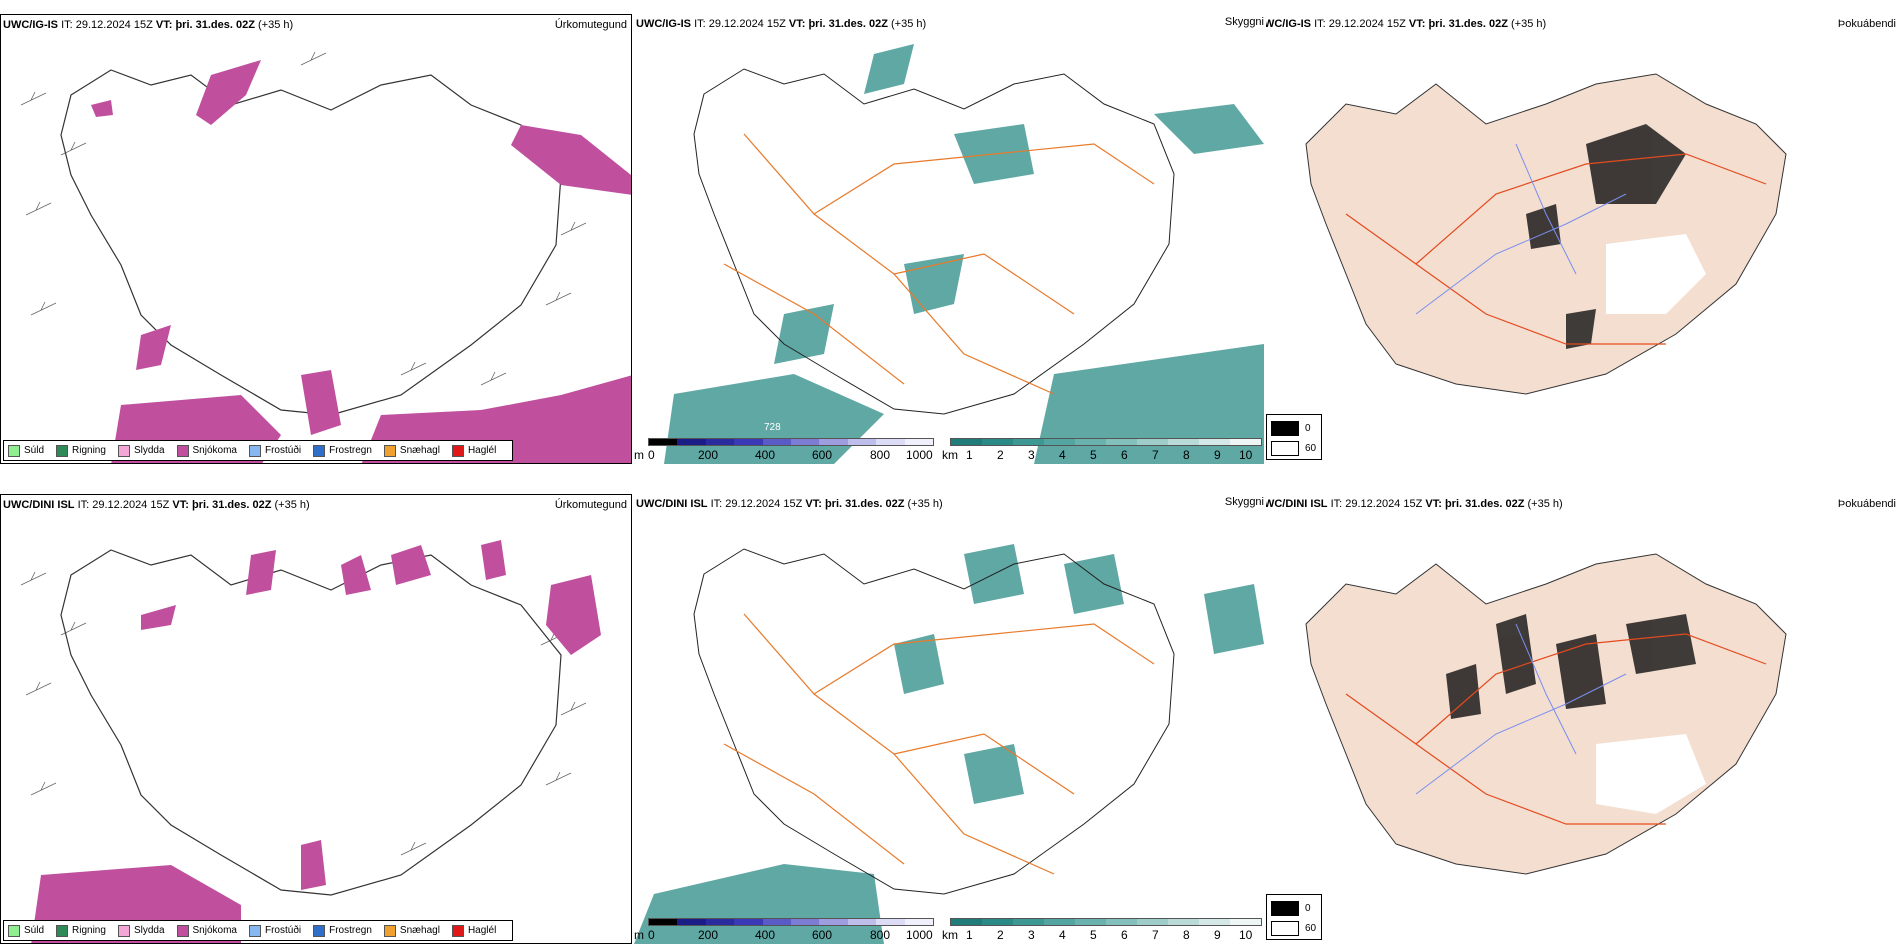 The image size is (1900, 950). What do you see at coordinates (1866, 504) in the screenshot?
I see `fog-field-name-bottom: Þokuábendi` at bounding box center [1866, 504].